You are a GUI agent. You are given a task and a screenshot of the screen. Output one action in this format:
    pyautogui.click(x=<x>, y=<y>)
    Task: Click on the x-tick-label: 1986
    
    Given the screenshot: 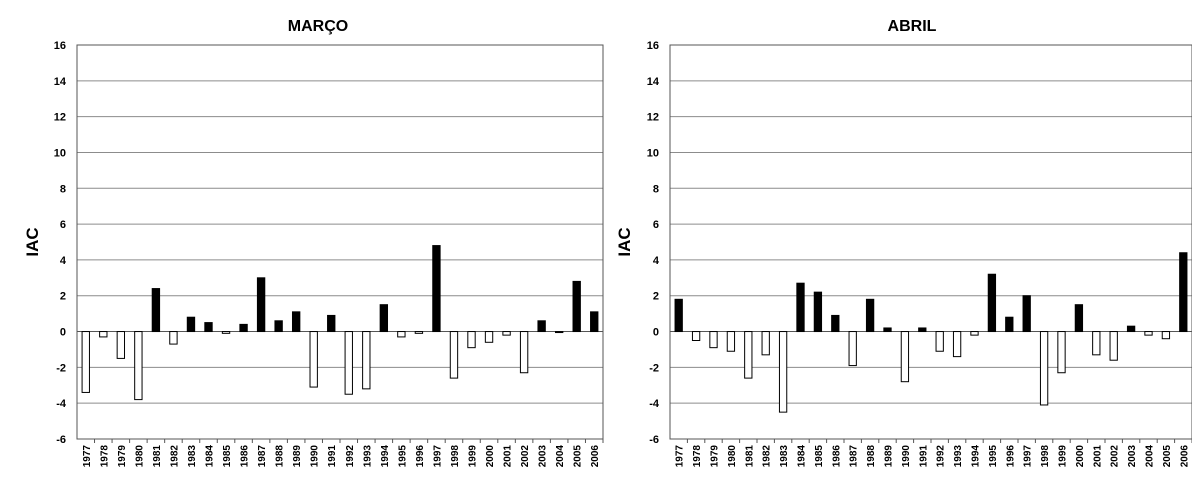 What is the action you would take?
    pyautogui.click(x=245, y=456)
    